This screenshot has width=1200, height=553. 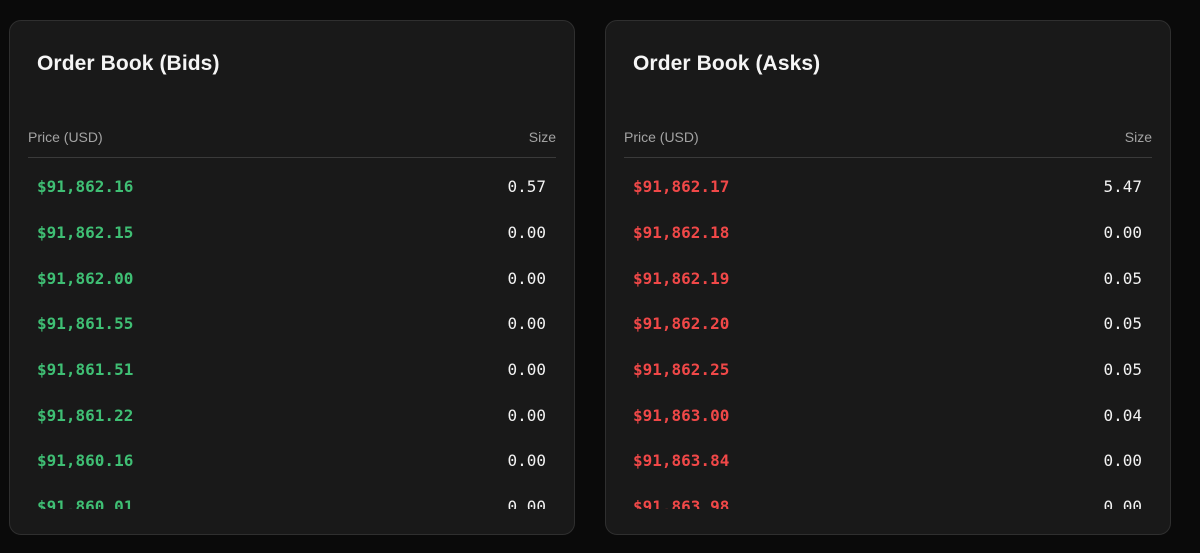 What do you see at coordinates (526, 187) in the screenshot?
I see `bids-size: 0.57` at bounding box center [526, 187].